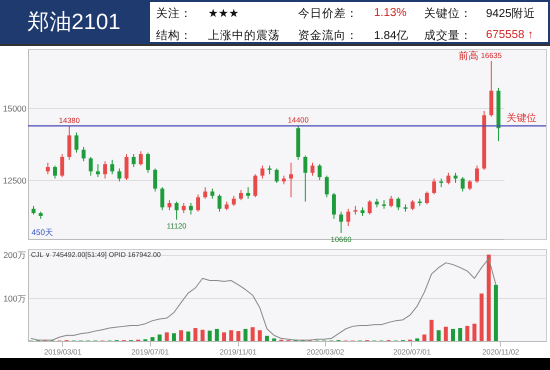 This screenshot has height=370, width=550. Describe the element at coordinates (448, 35) in the screenshot. I see `text: 成交量：` at that location.